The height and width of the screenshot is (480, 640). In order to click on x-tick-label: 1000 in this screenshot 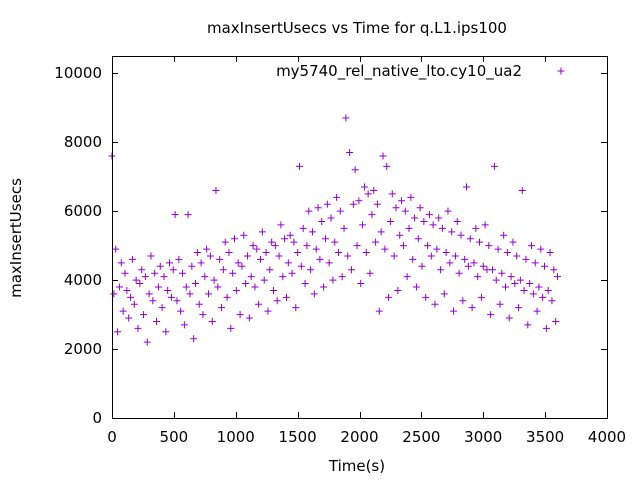, I will do `click(236, 437)`.